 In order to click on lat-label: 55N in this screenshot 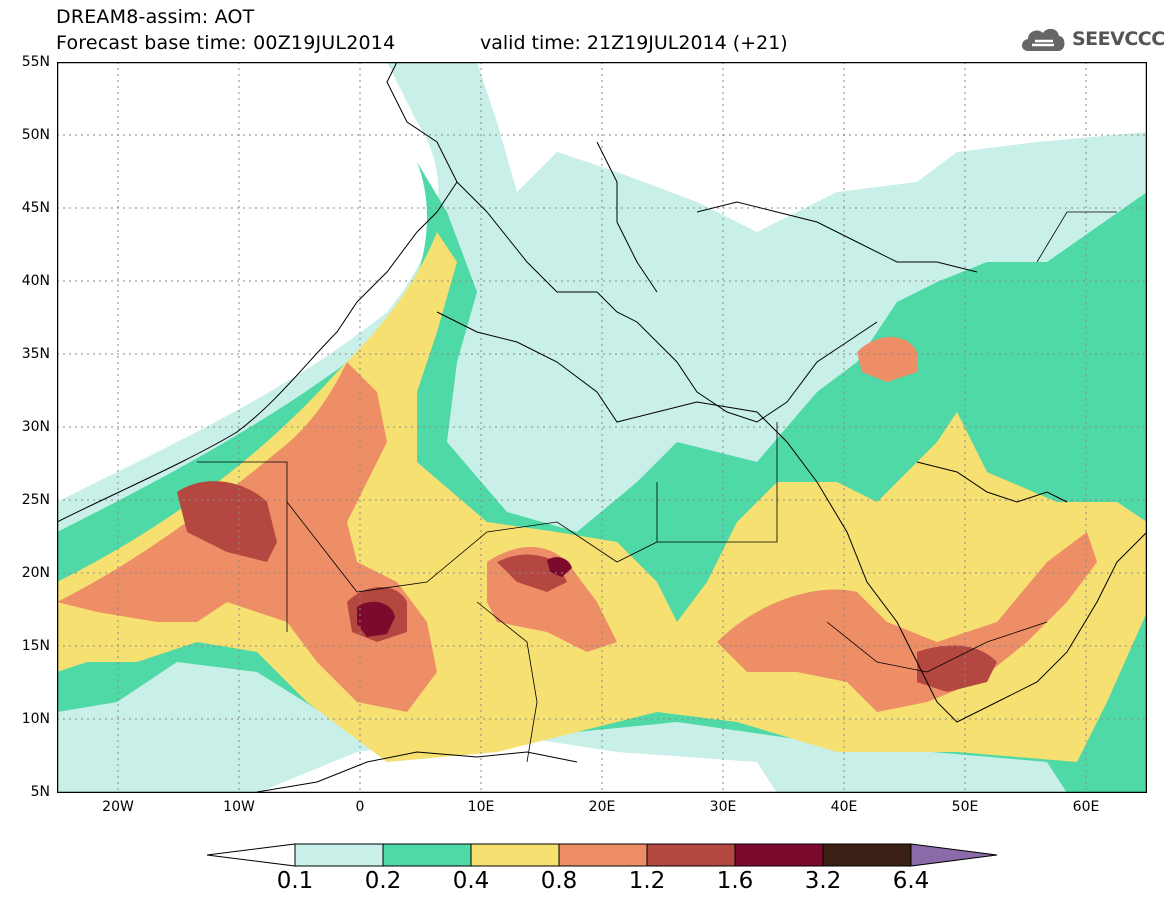, I will do `click(35, 62)`.